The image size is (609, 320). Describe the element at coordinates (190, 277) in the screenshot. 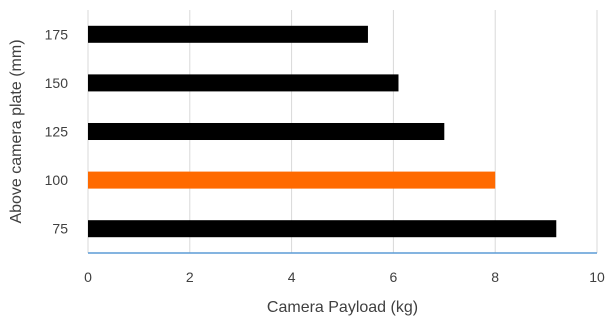

I see `x-tick-label-2: 2` at that location.